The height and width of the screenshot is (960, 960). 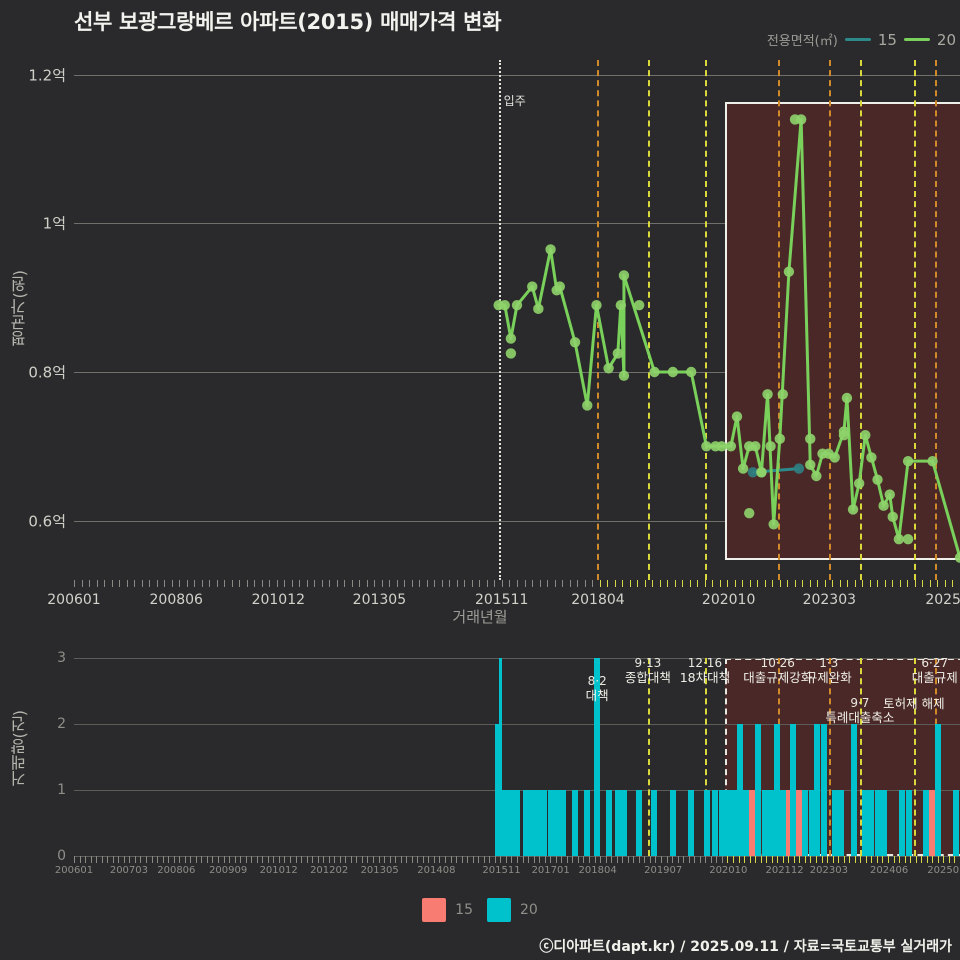 I want to click on event-date: 10·26, so click(x=777, y=663).